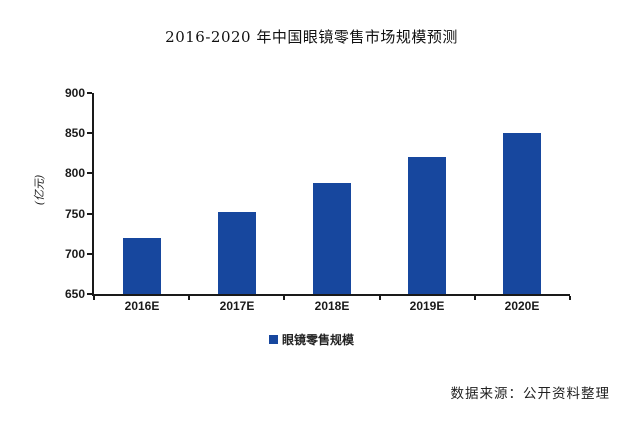 The image size is (623, 428). Describe the element at coordinates (74, 253) in the screenshot. I see `y-axis-tick-label: 700` at that location.